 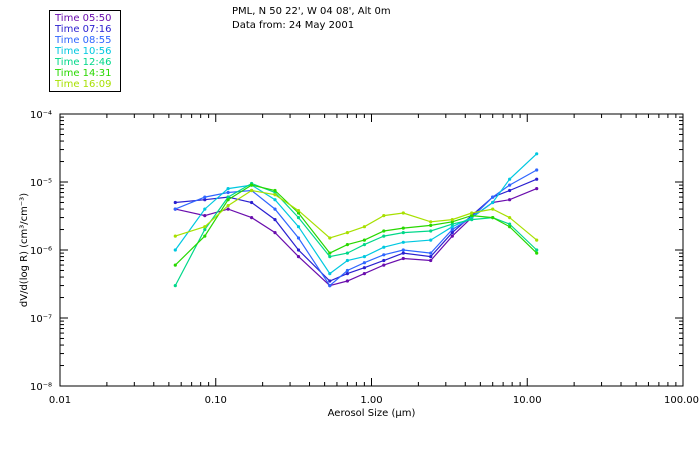 What do you see at coordinates (41, 319) in the screenshot?
I see `y-tick-label: 10⁻⁷` at bounding box center [41, 319].